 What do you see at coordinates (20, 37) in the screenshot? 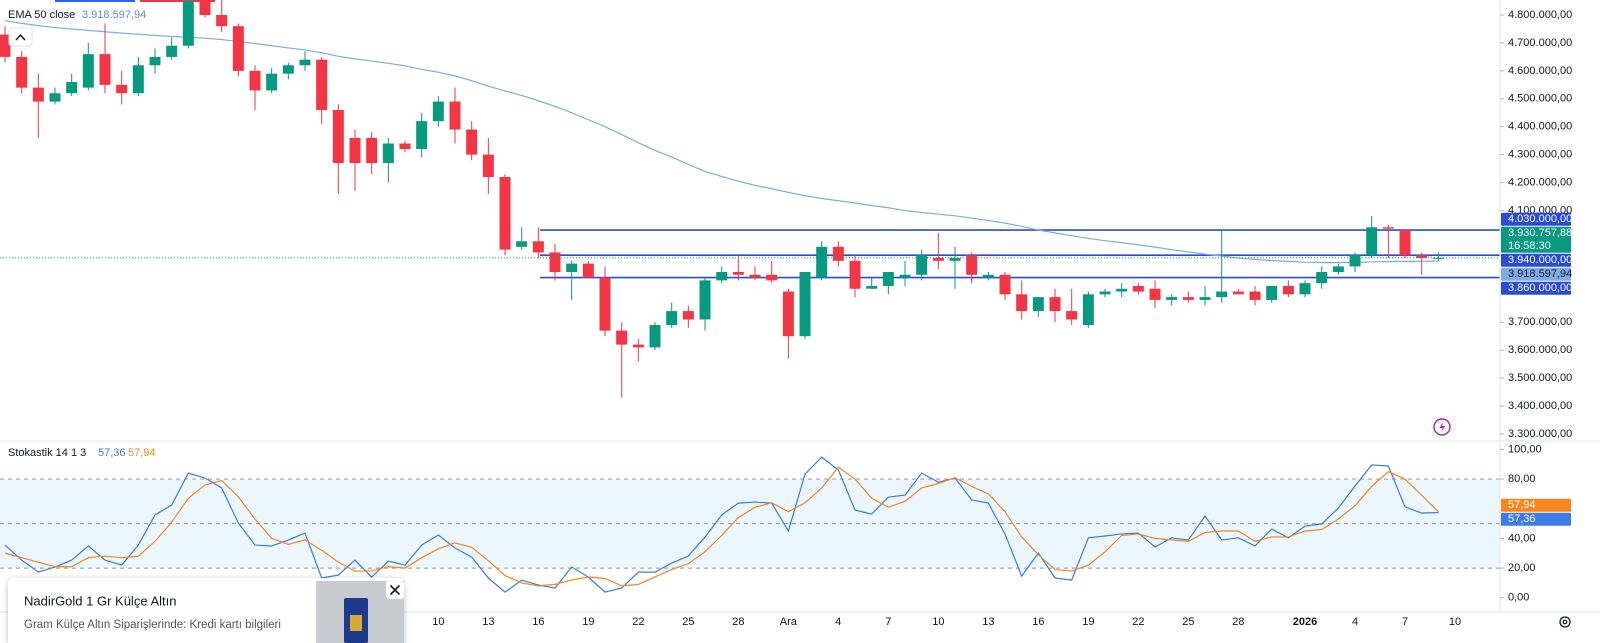
I see `collapse-button` at bounding box center [20, 37].